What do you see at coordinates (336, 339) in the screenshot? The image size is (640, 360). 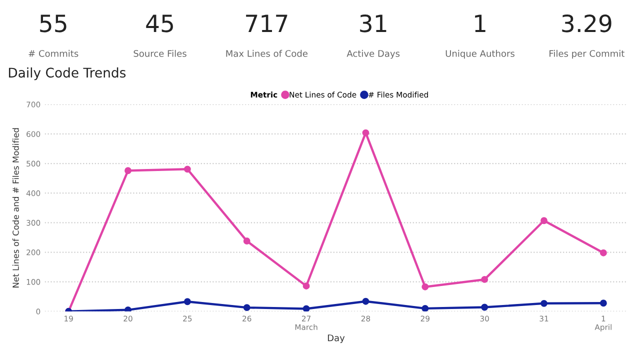 I see `x-axis-title: Day` at bounding box center [336, 339].